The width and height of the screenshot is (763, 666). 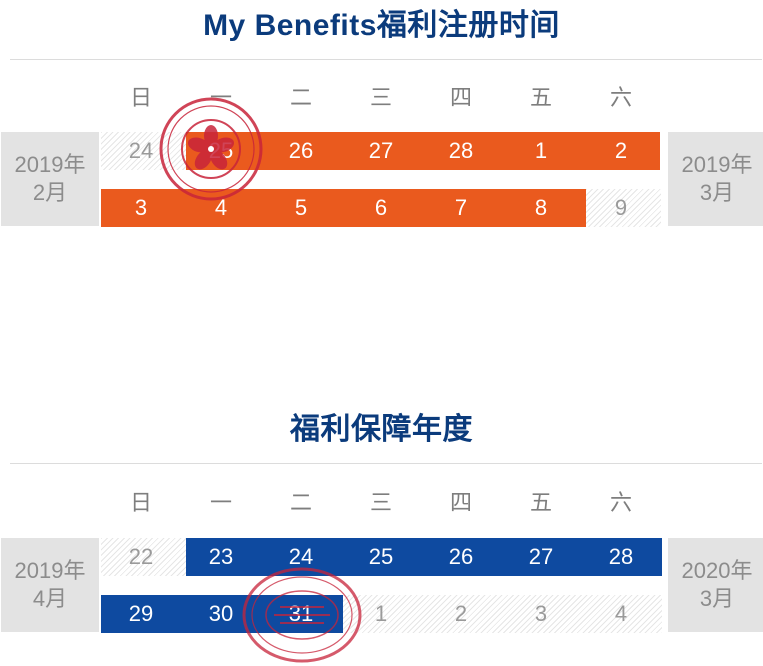 What do you see at coordinates (50, 179) in the screenshot?
I see `start-month-label: 2019年 2月` at bounding box center [50, 179].